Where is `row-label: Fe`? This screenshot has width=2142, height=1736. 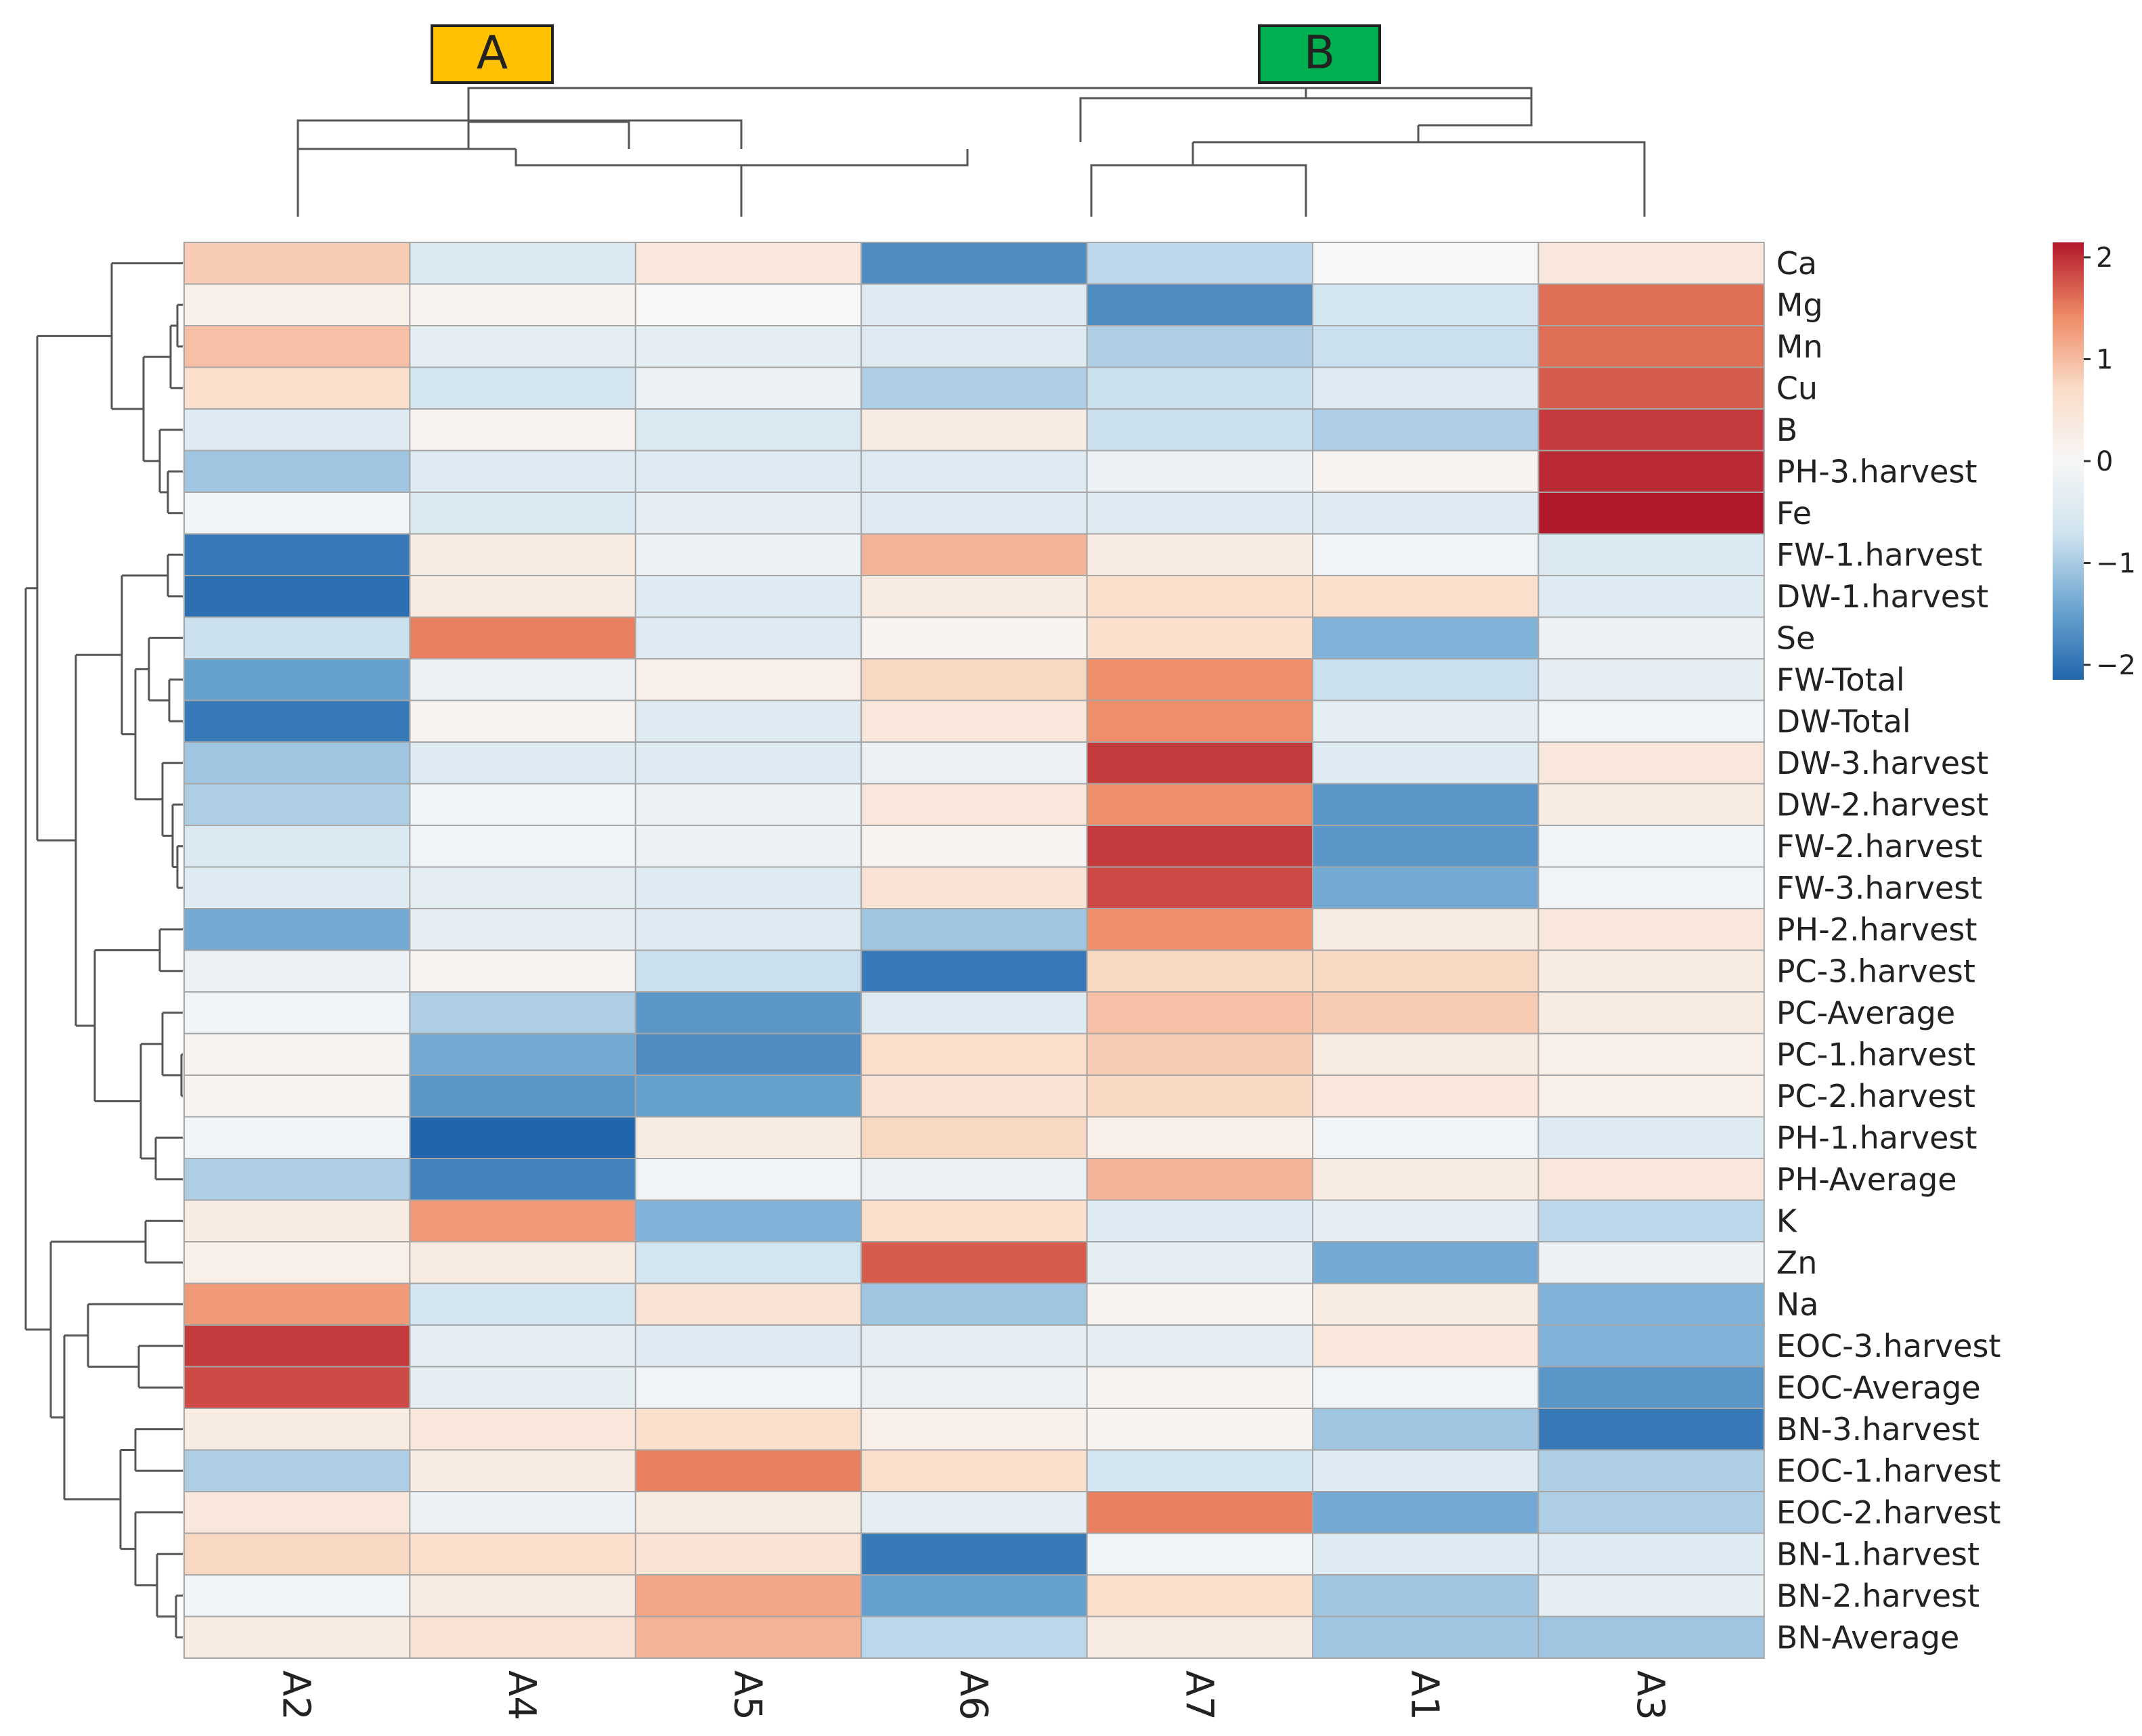
row-label: Fe is located at coordinates (1794, 513).